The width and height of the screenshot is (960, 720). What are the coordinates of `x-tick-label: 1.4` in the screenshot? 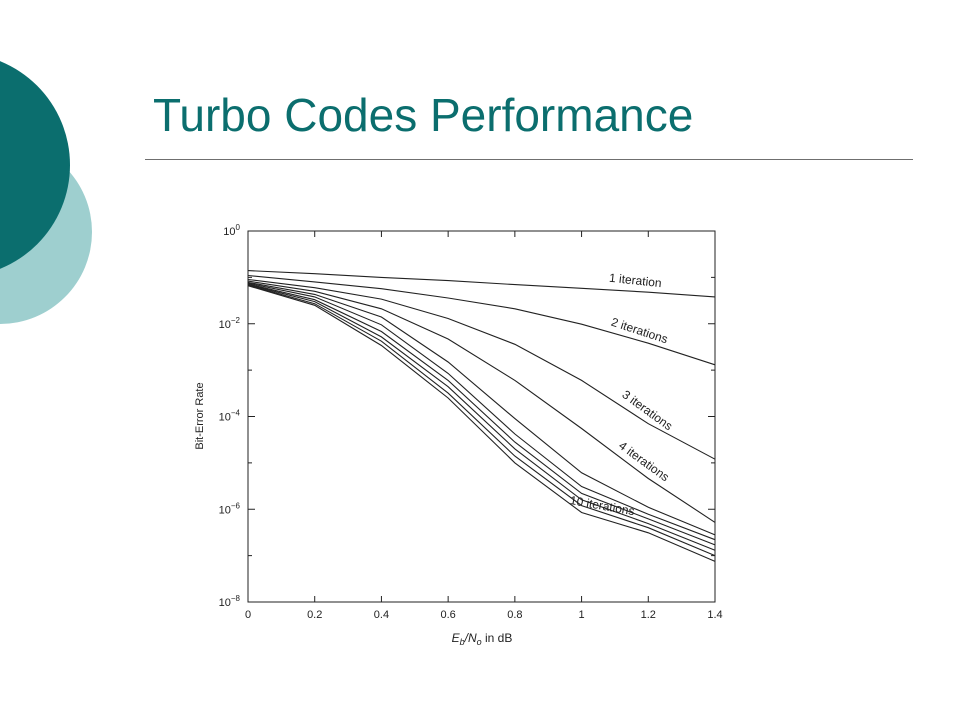 It's located at (714, 615).